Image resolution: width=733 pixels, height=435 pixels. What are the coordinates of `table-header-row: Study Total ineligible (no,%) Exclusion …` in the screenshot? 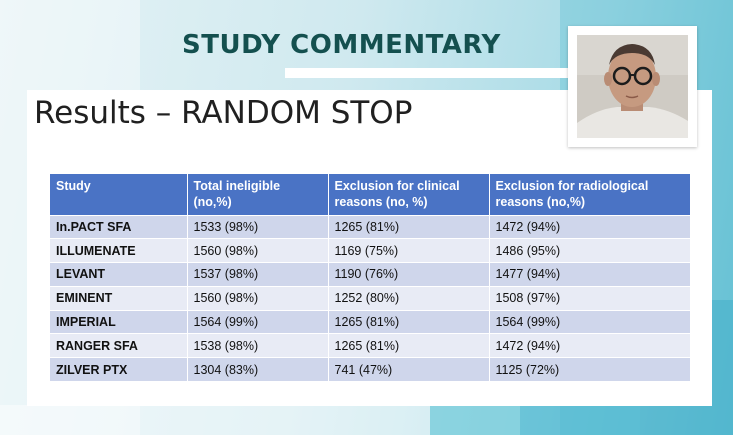 It's located at (370, 194).